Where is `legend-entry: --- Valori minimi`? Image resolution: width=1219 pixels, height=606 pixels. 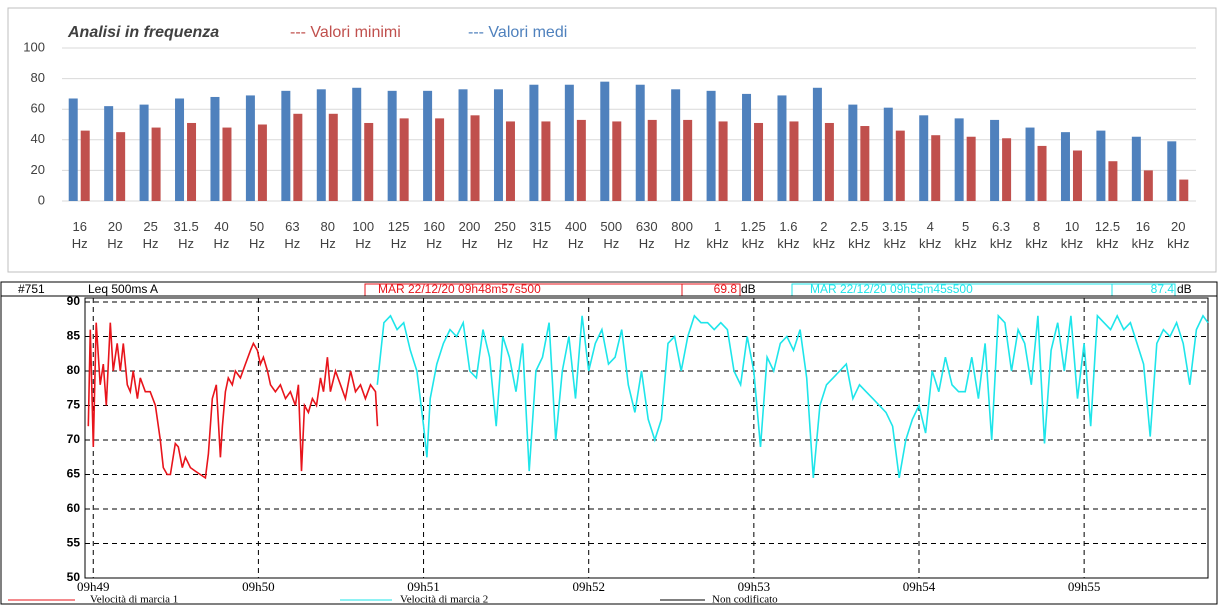 legend-entry: --- Valori minimi is located at coordinates (345, 32).